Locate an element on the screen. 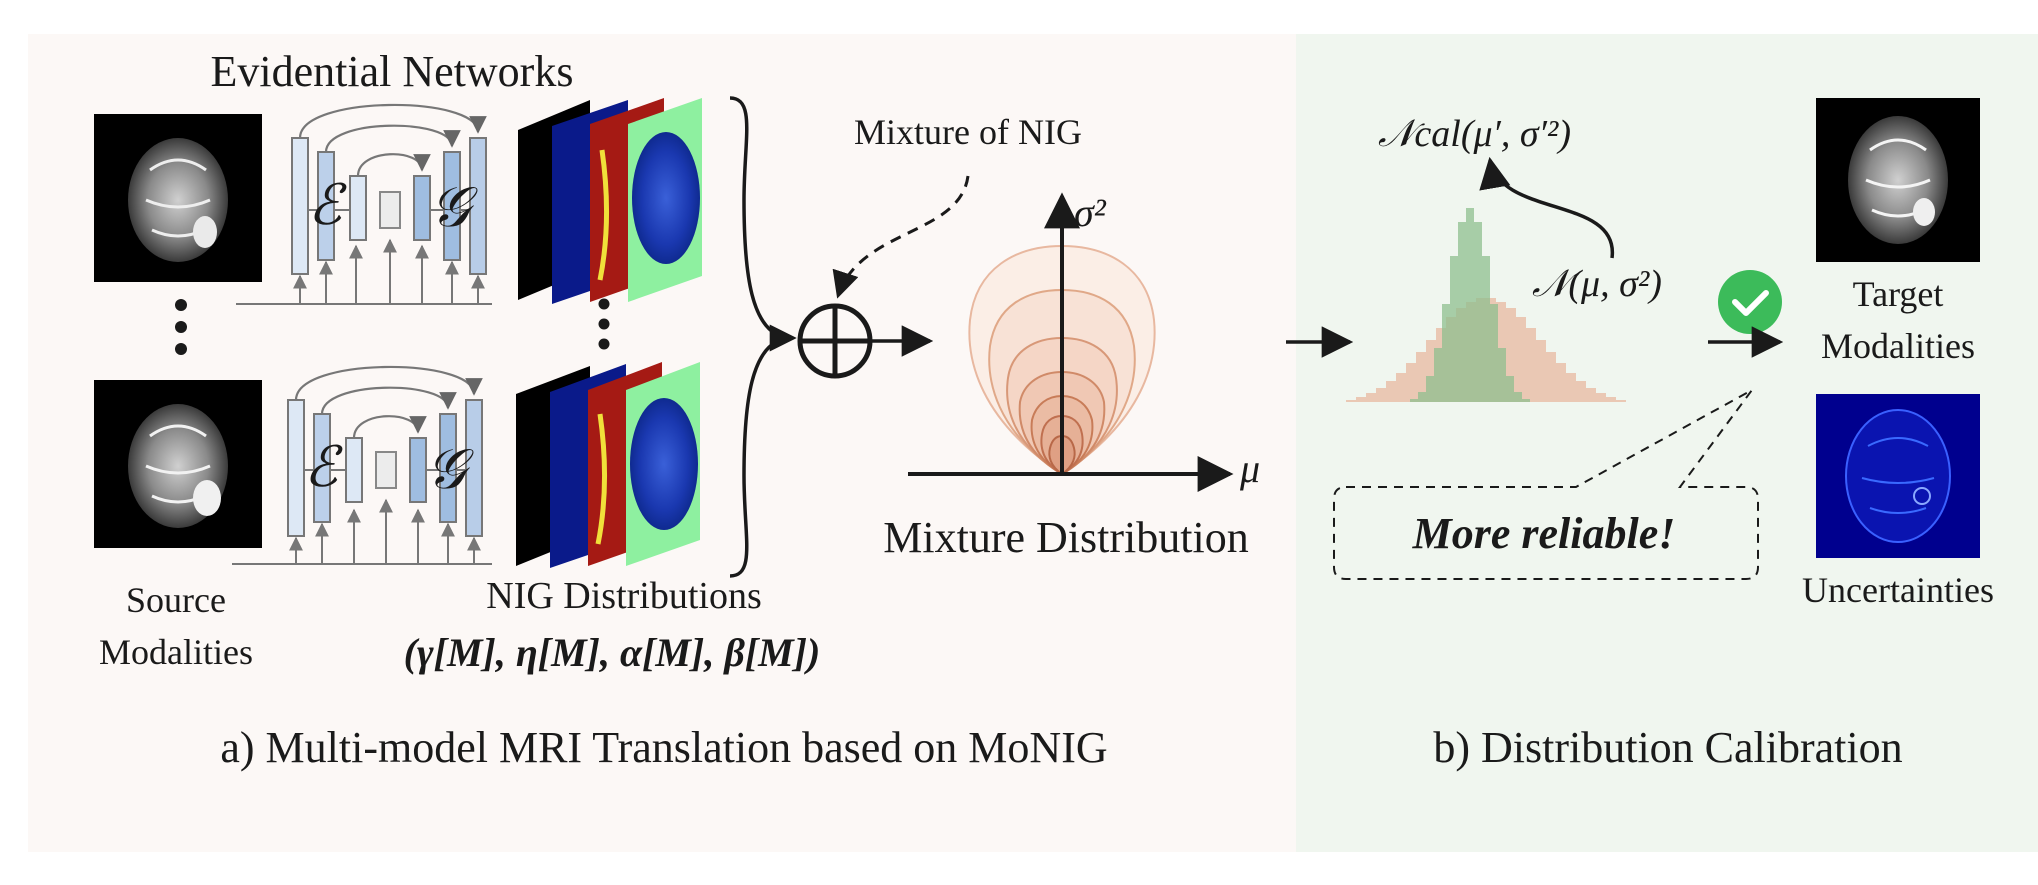  nig-stack-top is located at coordinates (610, 201).